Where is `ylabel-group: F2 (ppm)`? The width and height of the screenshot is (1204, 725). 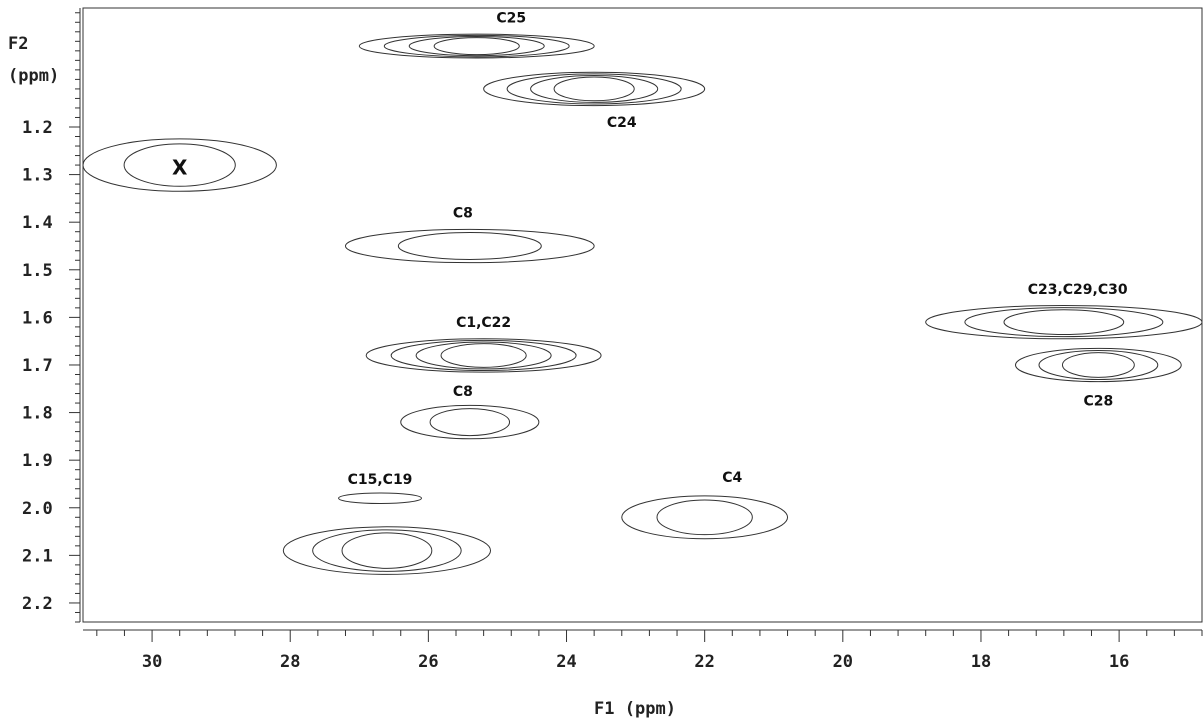 ylabel-group: F2 (ppm) is located at coordinates (33, 60).